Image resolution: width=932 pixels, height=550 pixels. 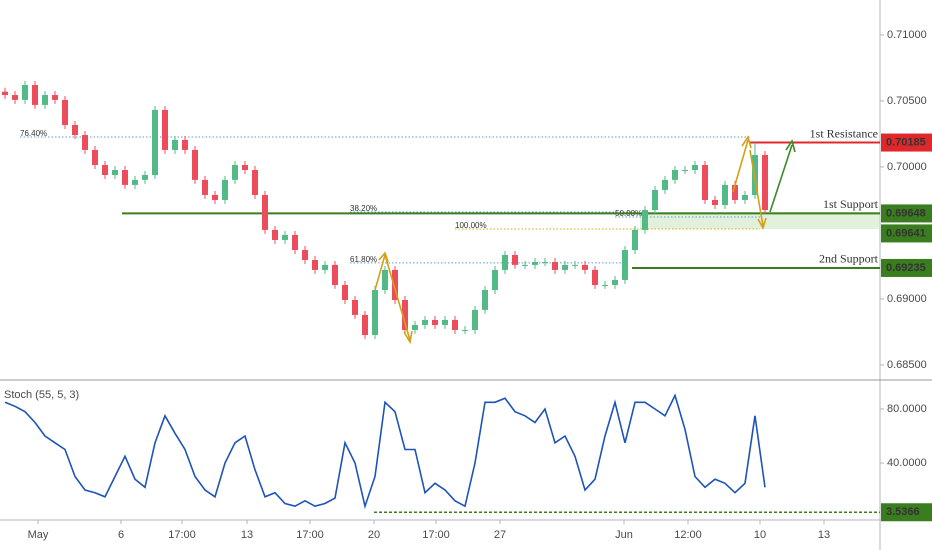 What do you see at coordinates (907, 35) in the screenshot?
I see `y-tick-label: 0.71000` at bounding box center [907, 35].